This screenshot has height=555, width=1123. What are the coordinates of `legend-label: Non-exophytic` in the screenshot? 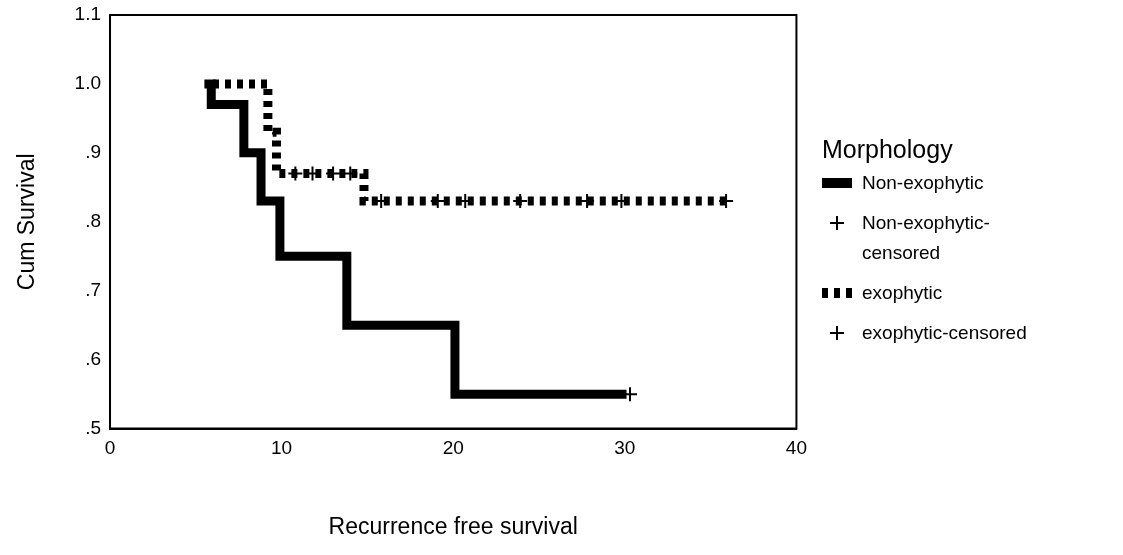 It's located at (923, 183).